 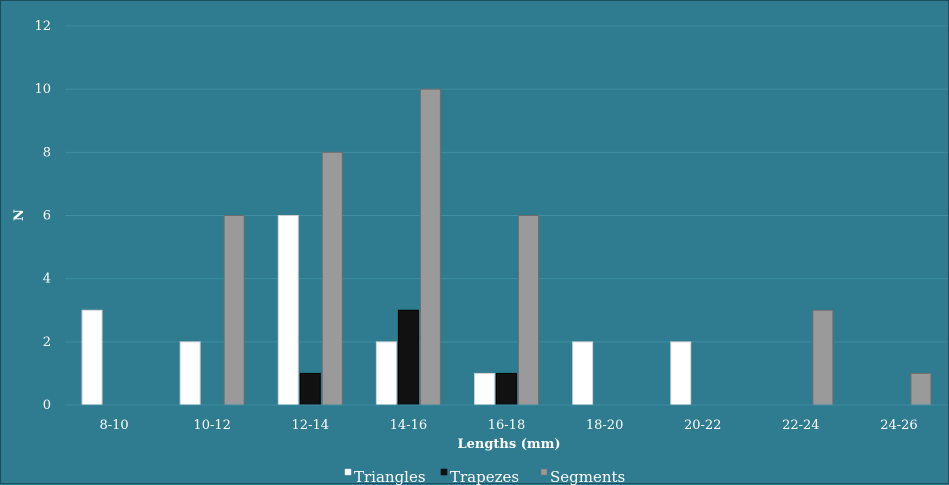 I want to click on x-tick-label: 18-20, so click(x=604, y=425).